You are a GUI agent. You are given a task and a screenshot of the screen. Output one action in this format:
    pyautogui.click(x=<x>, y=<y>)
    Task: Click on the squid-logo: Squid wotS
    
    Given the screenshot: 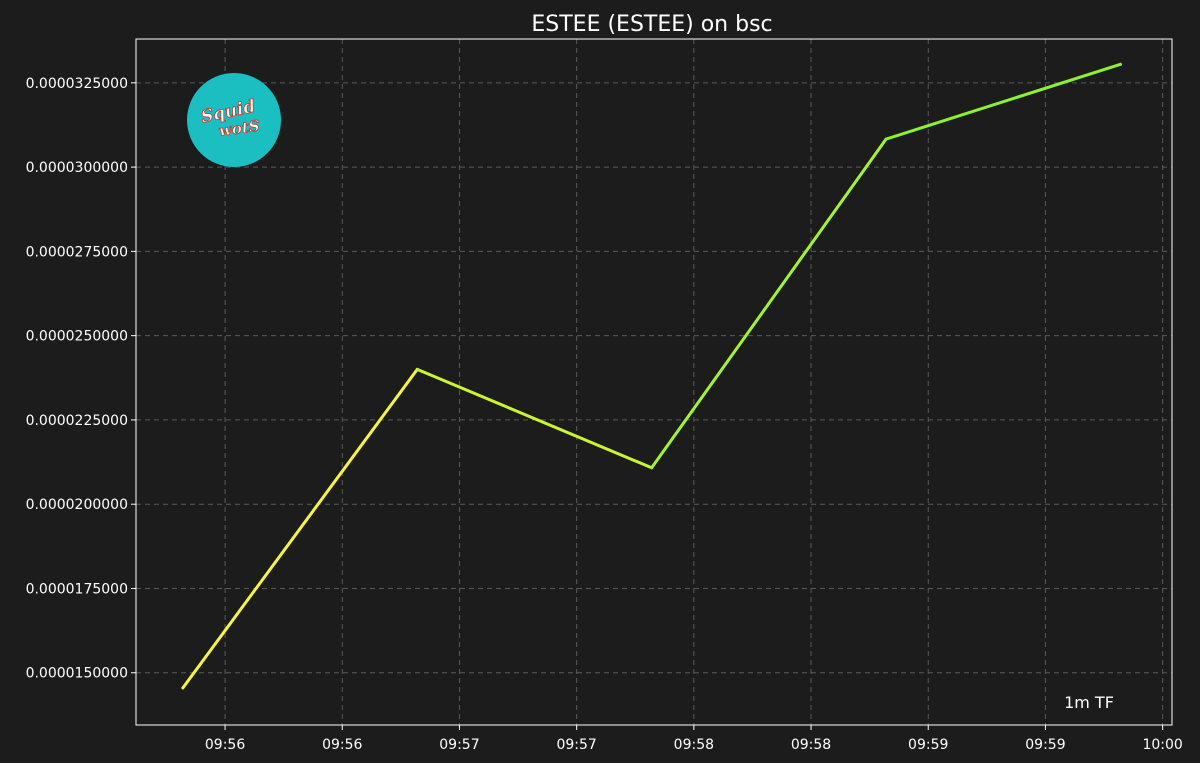 What is the action you would take?
    pyautogui.click(x=234, y=120)
    